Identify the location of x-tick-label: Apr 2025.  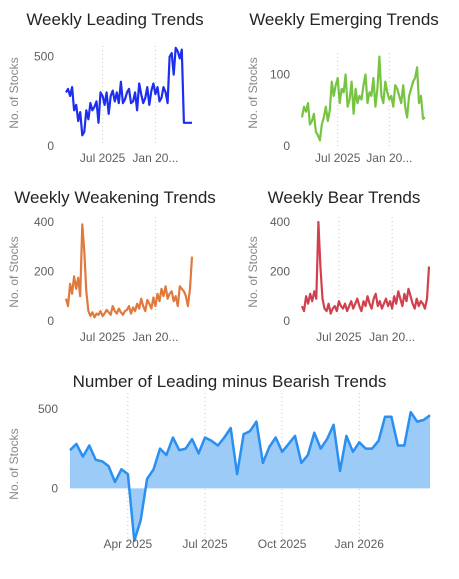
(128, 544).